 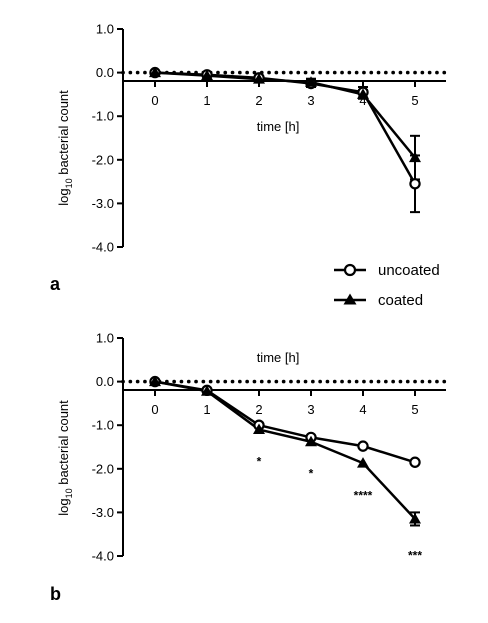 What do you see at coordinates (65, 148) in the screenshot?
I see `panel-a-ylabel: log10 bacterial count` at bounding box center [65, 148].